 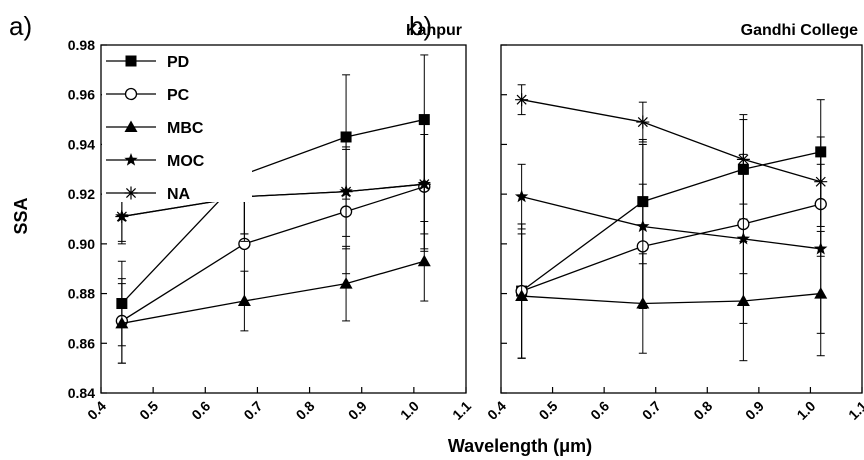 I want to click on legend-marker-pc, so click(x=131, y=94).